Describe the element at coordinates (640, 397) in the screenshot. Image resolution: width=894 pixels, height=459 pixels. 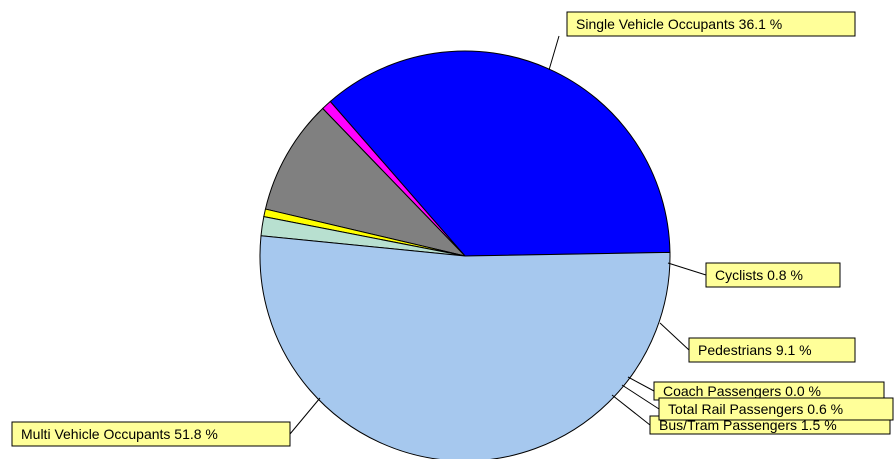
I see `leader-line-total-rail-passengers` at that location.